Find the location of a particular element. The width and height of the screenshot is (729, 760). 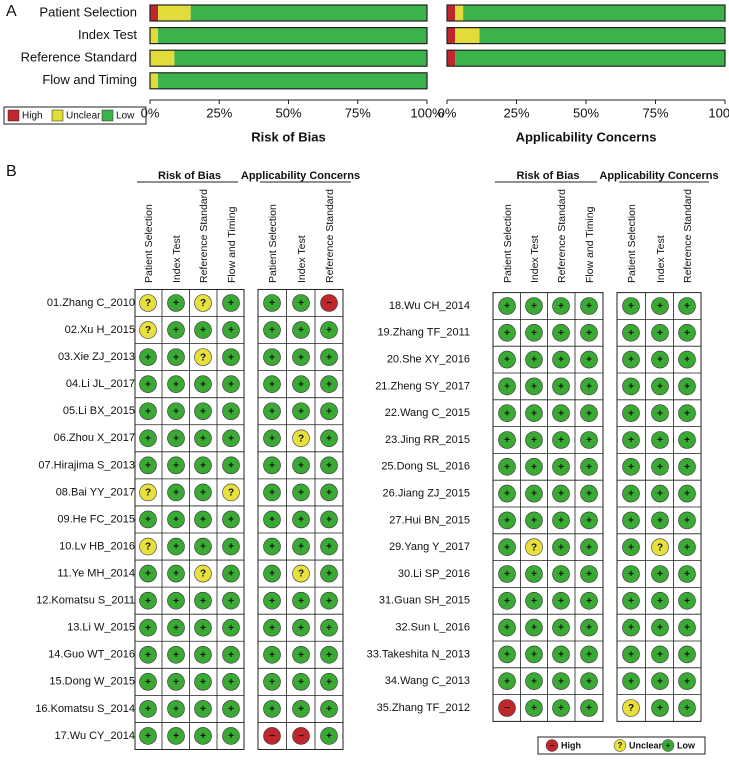

x-tick-label: 0% is located at coordinates (447, 112).